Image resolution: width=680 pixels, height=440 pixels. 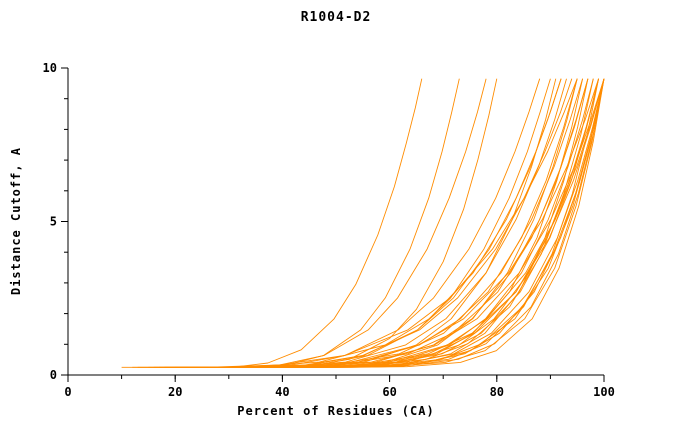 What do you see at coordinates (604, 392) in the screenshot?
I see `x-tick-label: 100` at bounding box center [604, 392].